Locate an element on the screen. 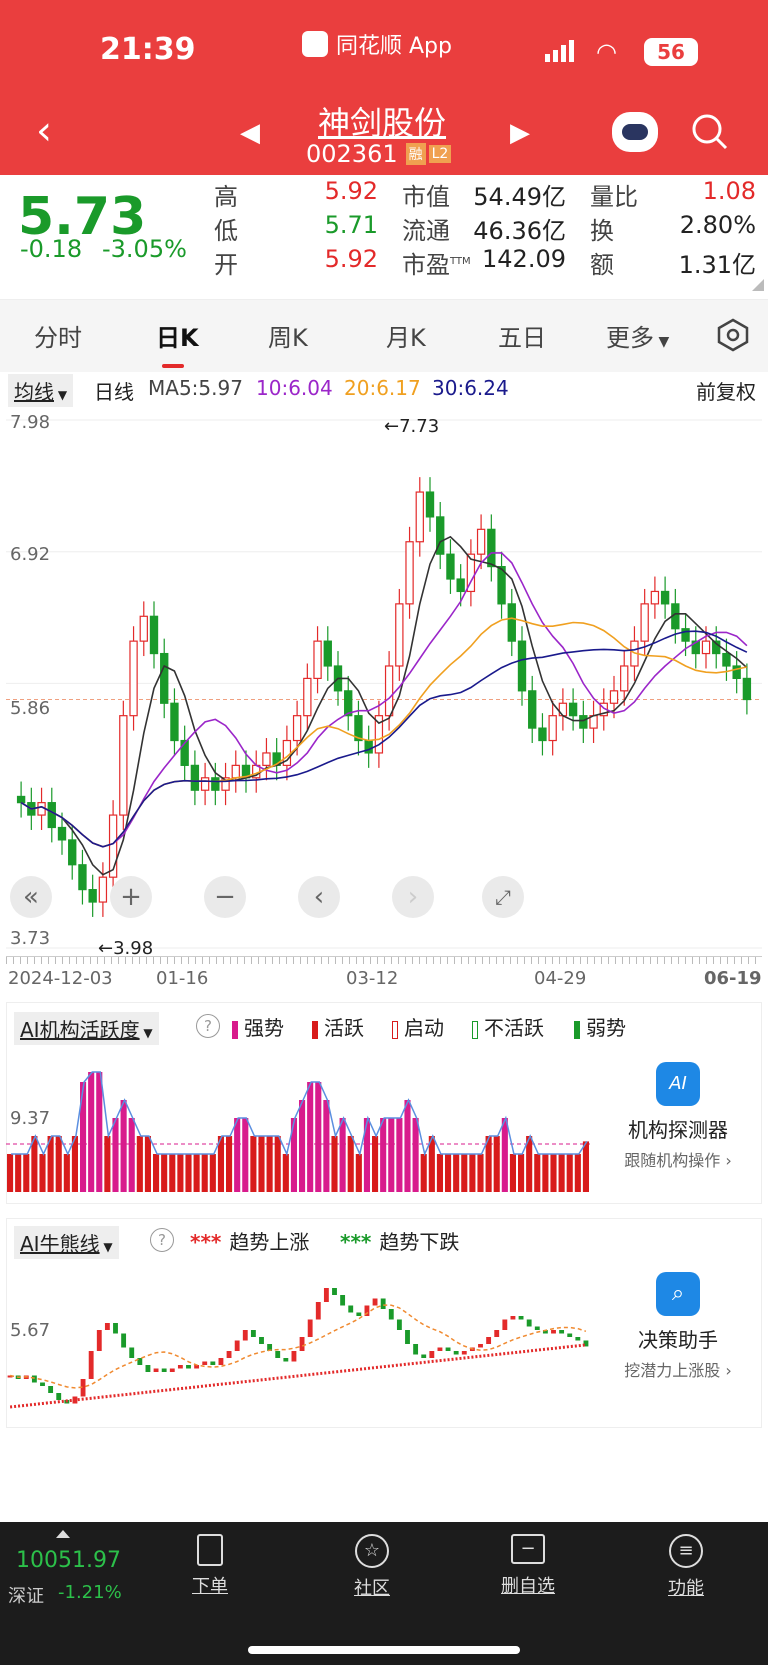  index-up-icon is located at coordinates (63, 1534).